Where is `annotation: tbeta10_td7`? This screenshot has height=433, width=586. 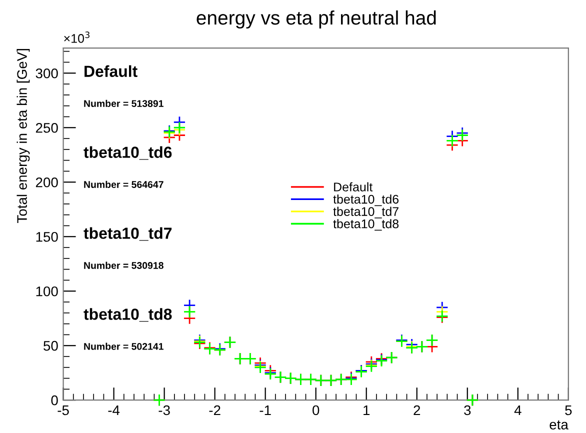
annotation: tbeta10_td7 is located at coordinates (128, 234).